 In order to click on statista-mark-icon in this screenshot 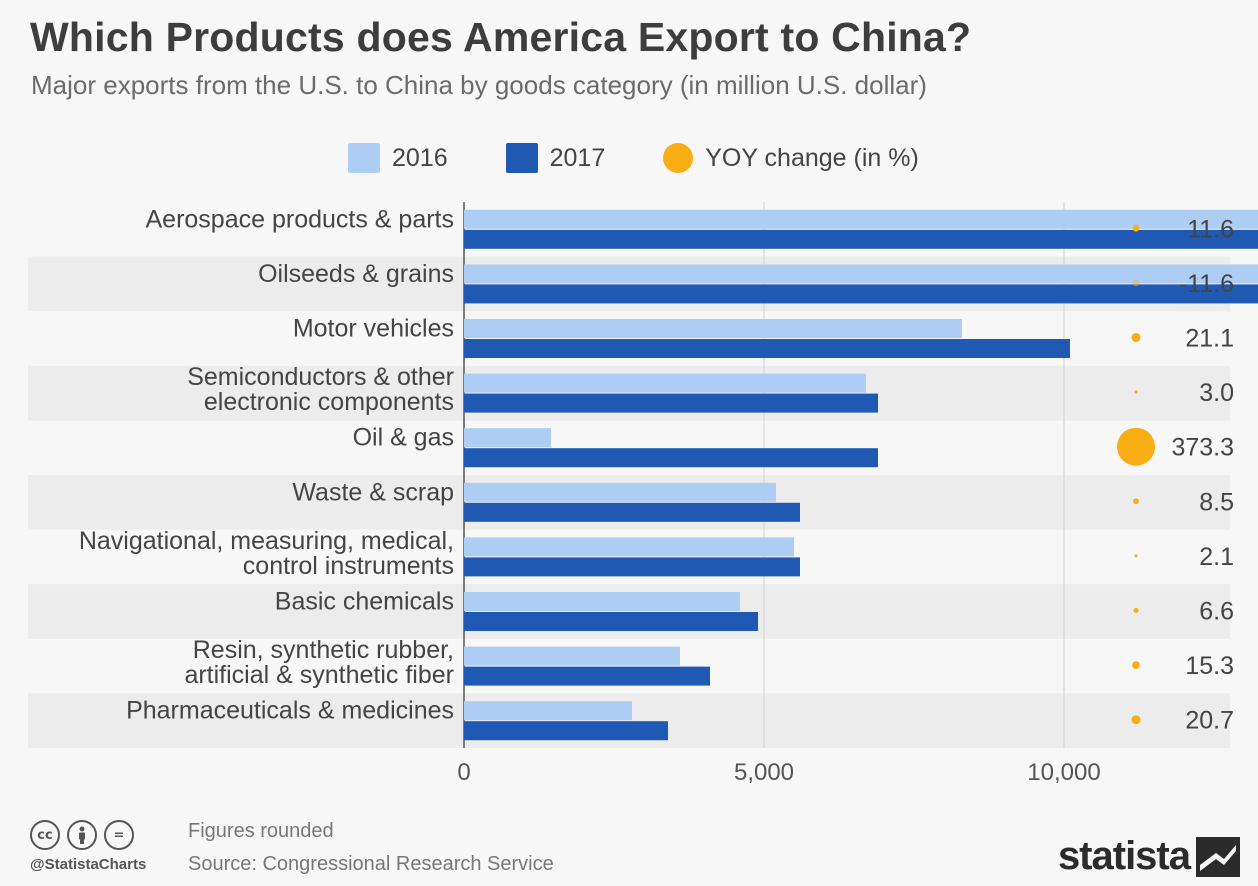, I will do `click(1218, 856)`.